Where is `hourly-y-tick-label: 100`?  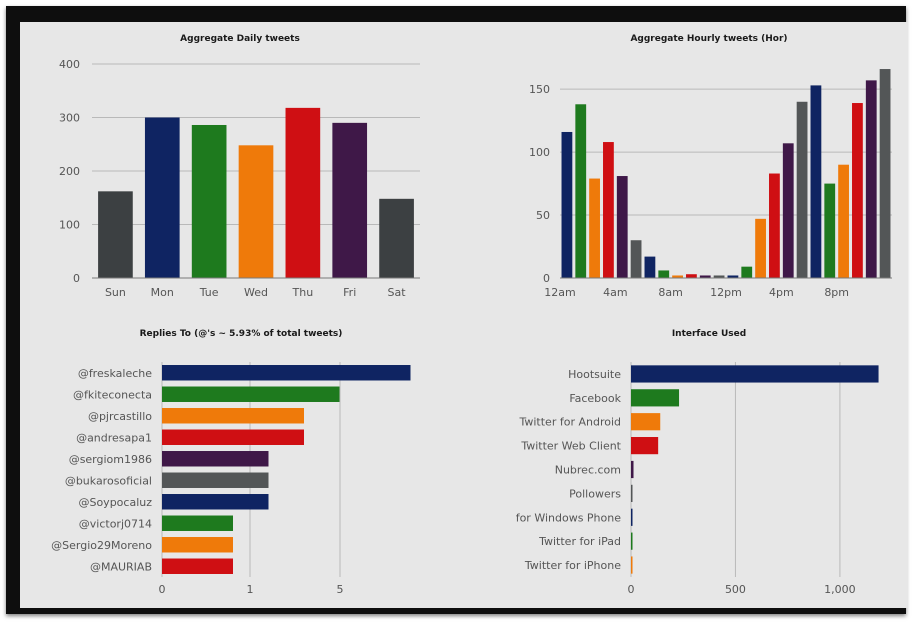 hourly-y-tick-label: 100 is located at coordinates (539, 152).